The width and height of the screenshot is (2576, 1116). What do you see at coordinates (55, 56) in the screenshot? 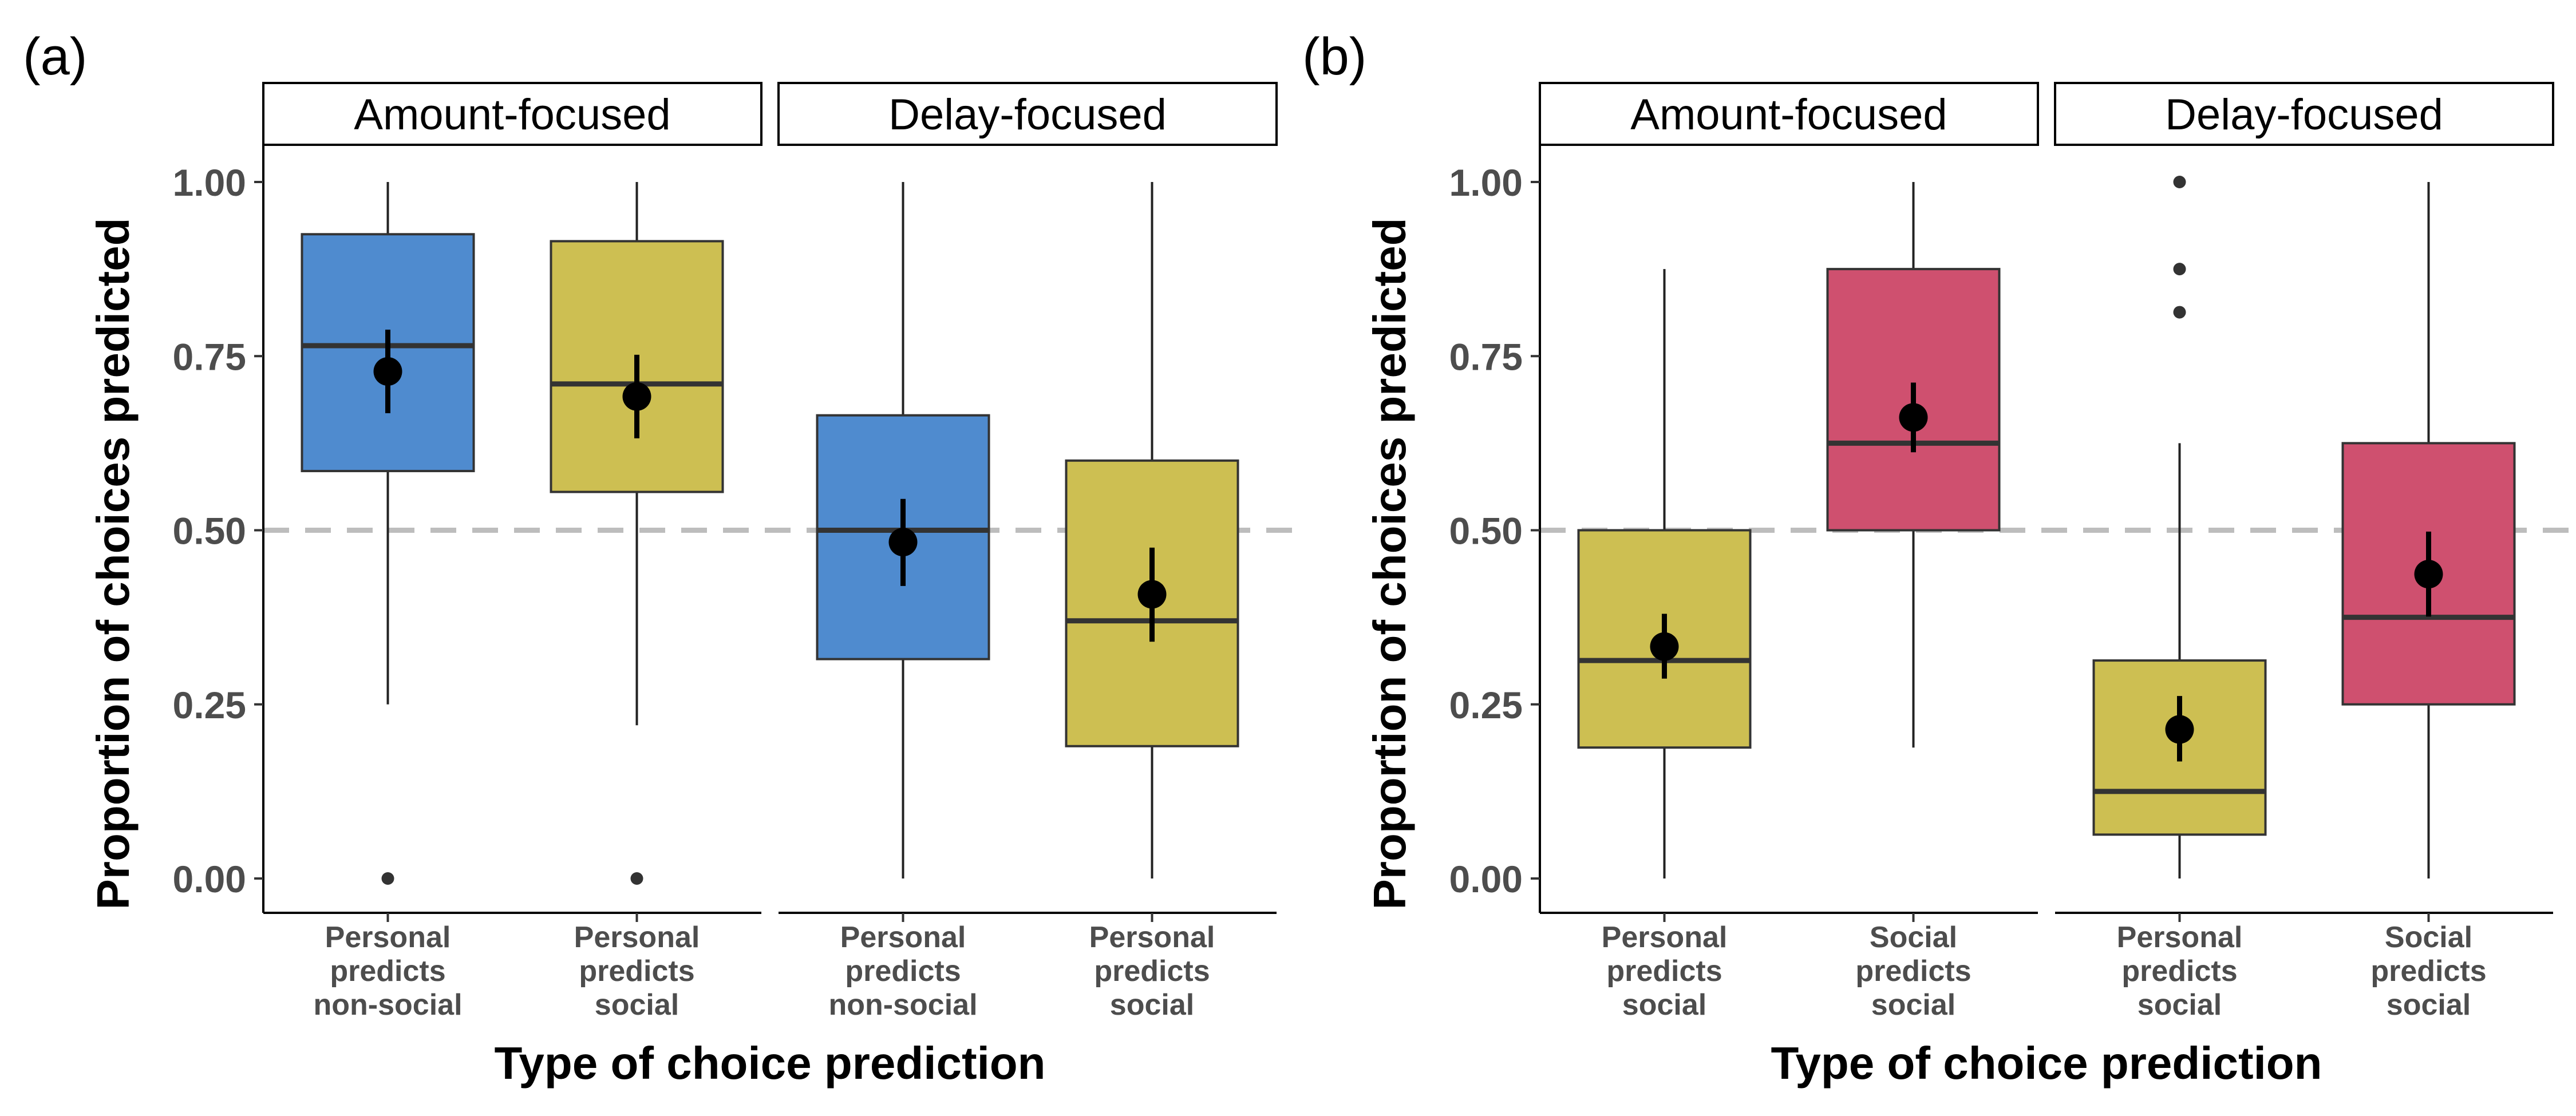
I see `panel-label: (a)` at bounding box center [55, 56].